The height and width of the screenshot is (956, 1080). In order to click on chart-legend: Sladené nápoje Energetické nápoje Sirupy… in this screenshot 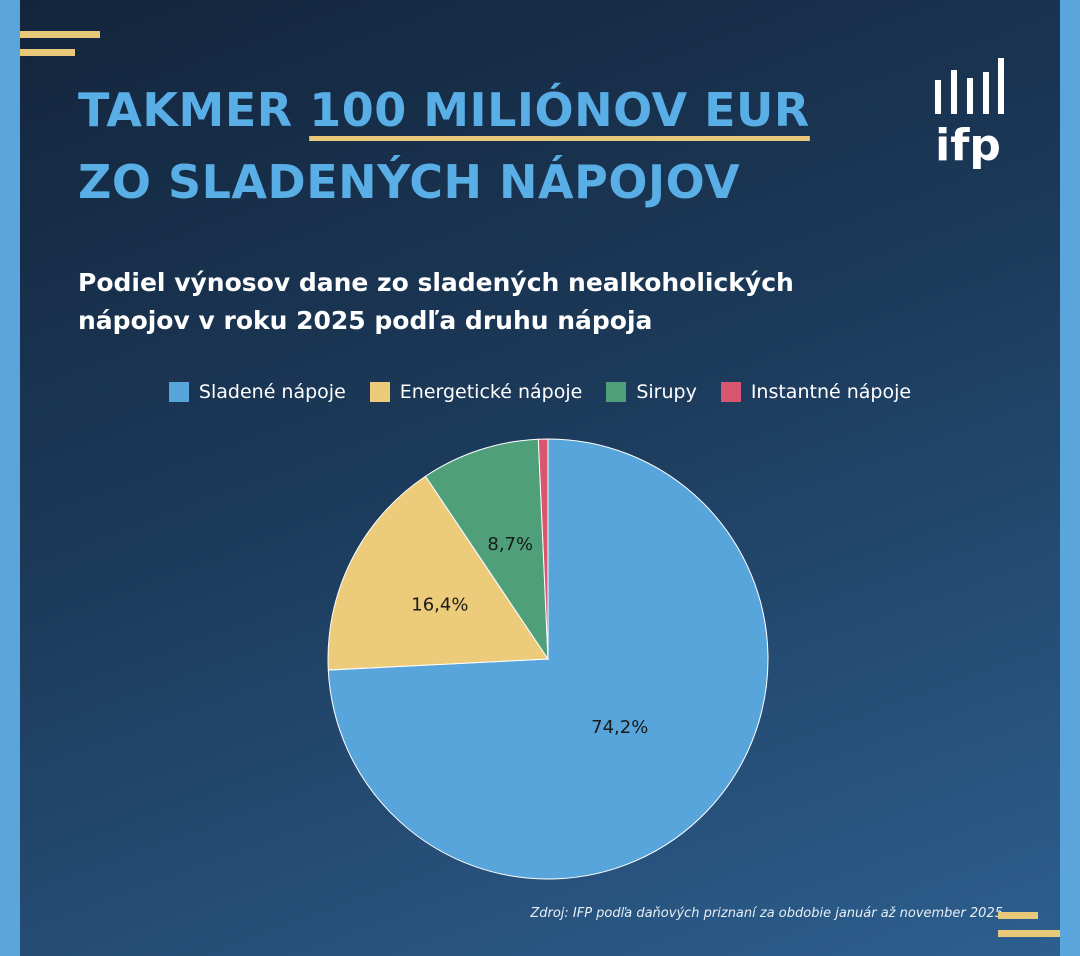, I will do `click(540, 392)`.